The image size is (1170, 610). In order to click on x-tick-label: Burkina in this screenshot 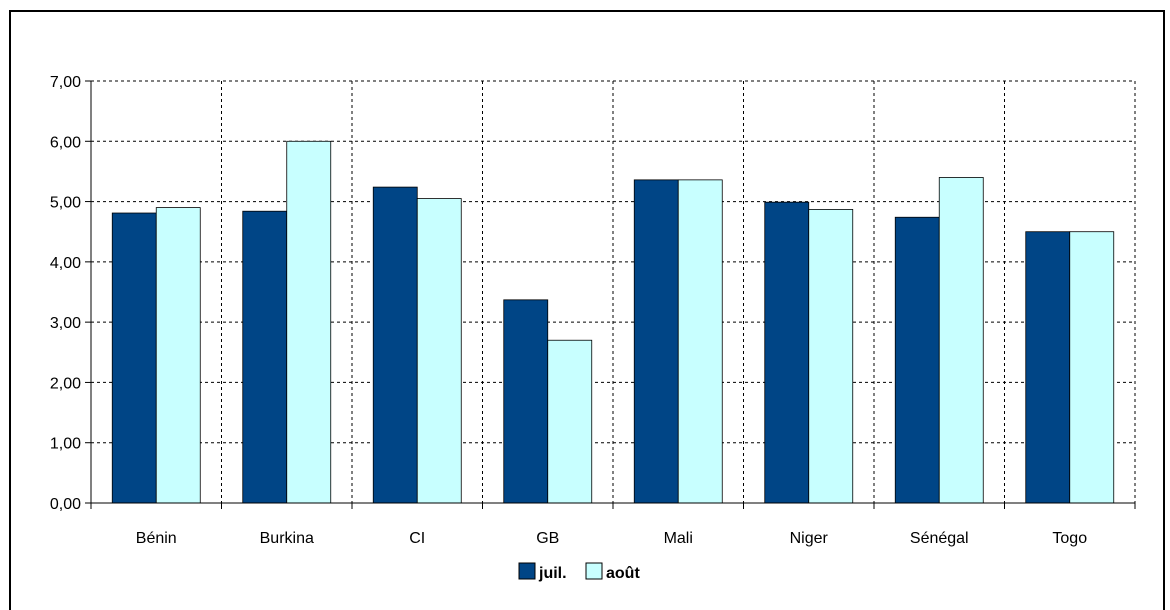, I will do `click(287, 538)`.